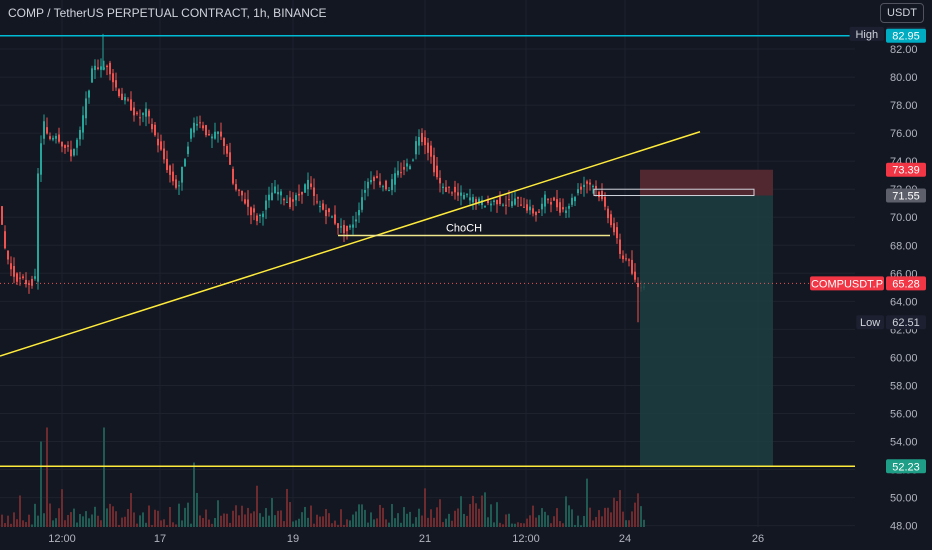 This screenshot has height=550, width=932. What do you see at coordinates (847, 284) in the screenshot?
I see `price-tag-label: COMPUSDT.P` at bounding box center [847, 284].